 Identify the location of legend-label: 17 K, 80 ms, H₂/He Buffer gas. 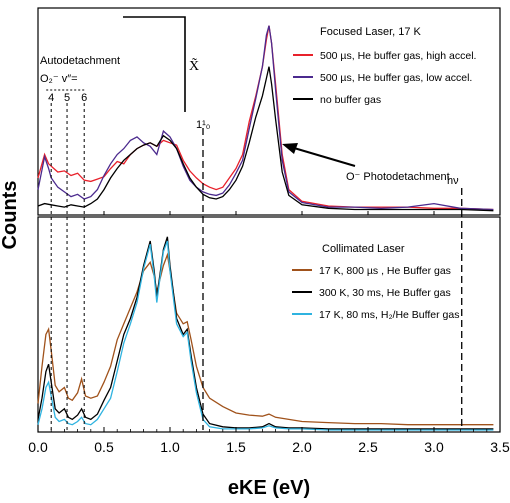
(389, 315).